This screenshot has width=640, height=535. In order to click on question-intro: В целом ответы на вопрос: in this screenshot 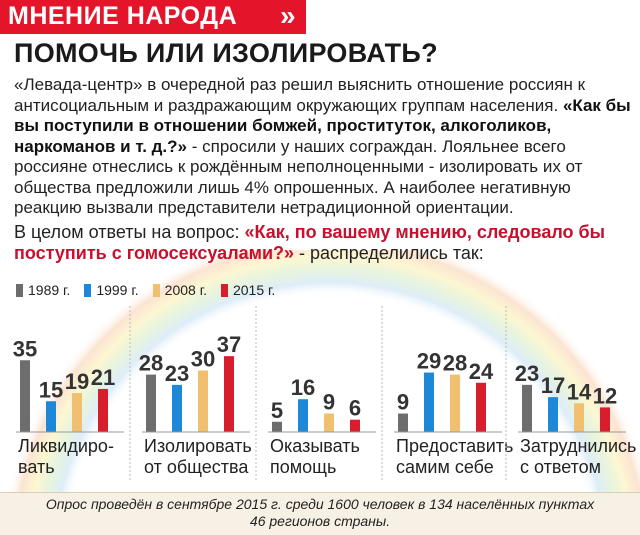, I will do `click(129, 232)`.